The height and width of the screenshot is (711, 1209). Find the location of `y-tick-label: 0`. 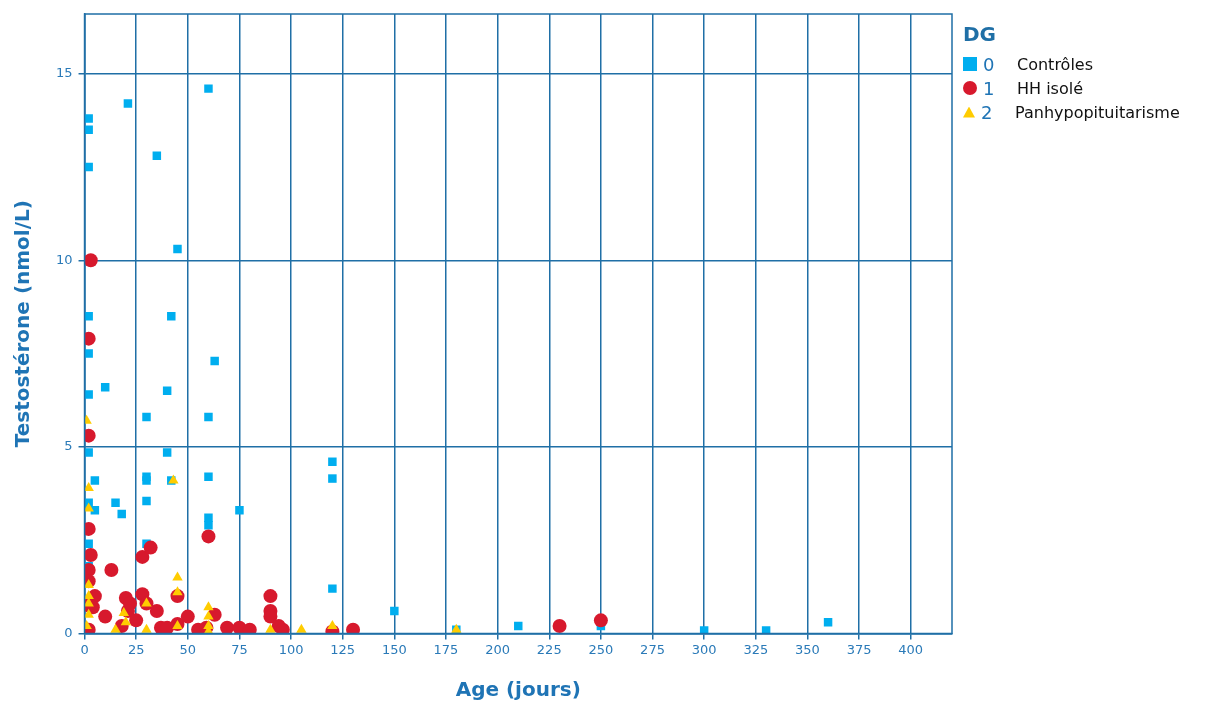

y-tick-label: 0 is located at coordinates (68, 632).